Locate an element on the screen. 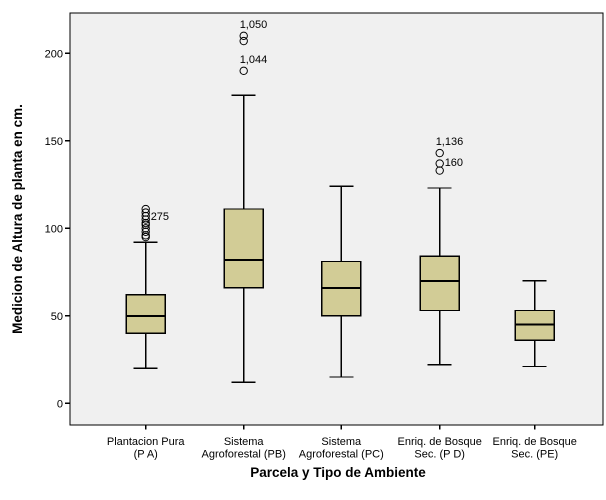 Image resolution: width=606 pixels, height=500 pixels. category-label: Agroforestal (PB) is located at coordinates (244, 455).